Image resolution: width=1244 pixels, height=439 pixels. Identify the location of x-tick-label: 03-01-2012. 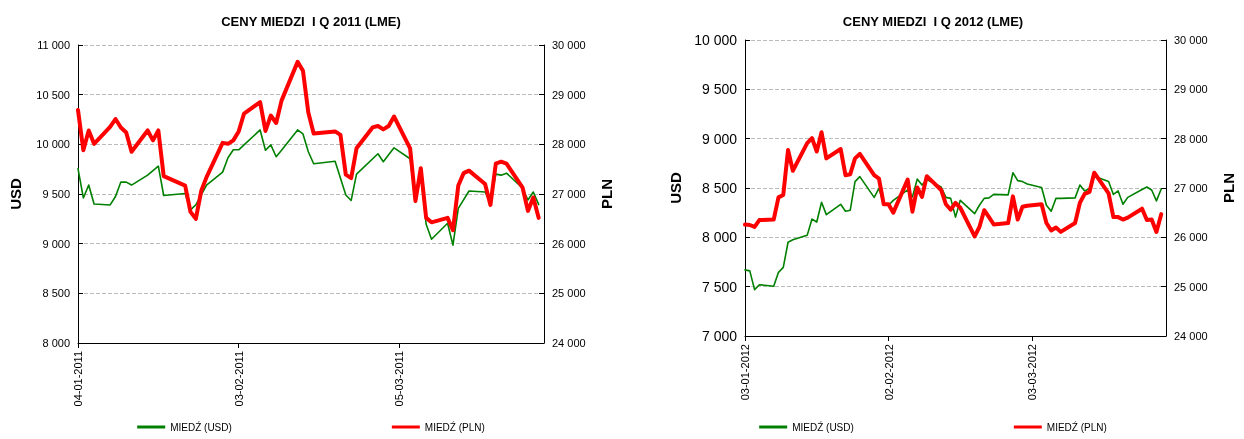
(745, 372).